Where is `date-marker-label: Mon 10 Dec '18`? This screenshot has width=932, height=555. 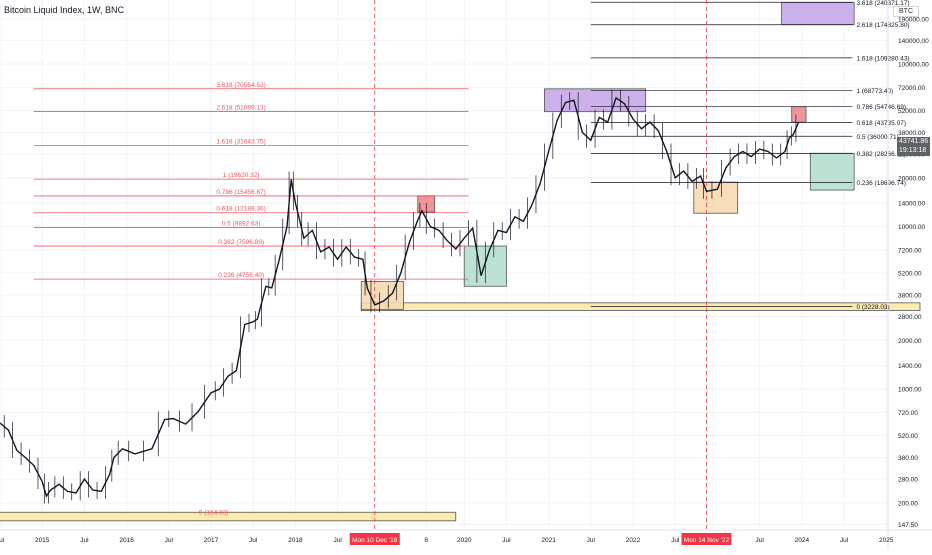 date-marker-label: Mon 10 Dec '18 is located at coordinates (375, 540).